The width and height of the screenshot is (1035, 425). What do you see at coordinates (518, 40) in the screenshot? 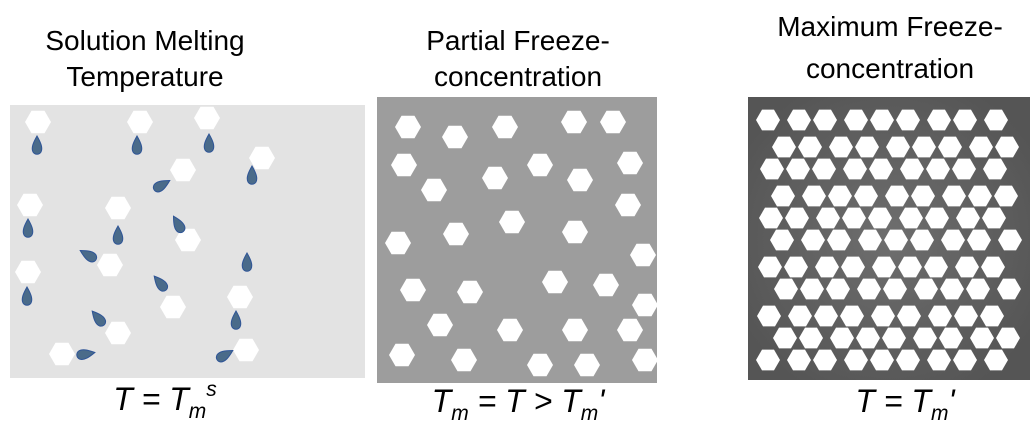
I see `panel-title: Partial Freeze-` at bounding box center [518, 40].